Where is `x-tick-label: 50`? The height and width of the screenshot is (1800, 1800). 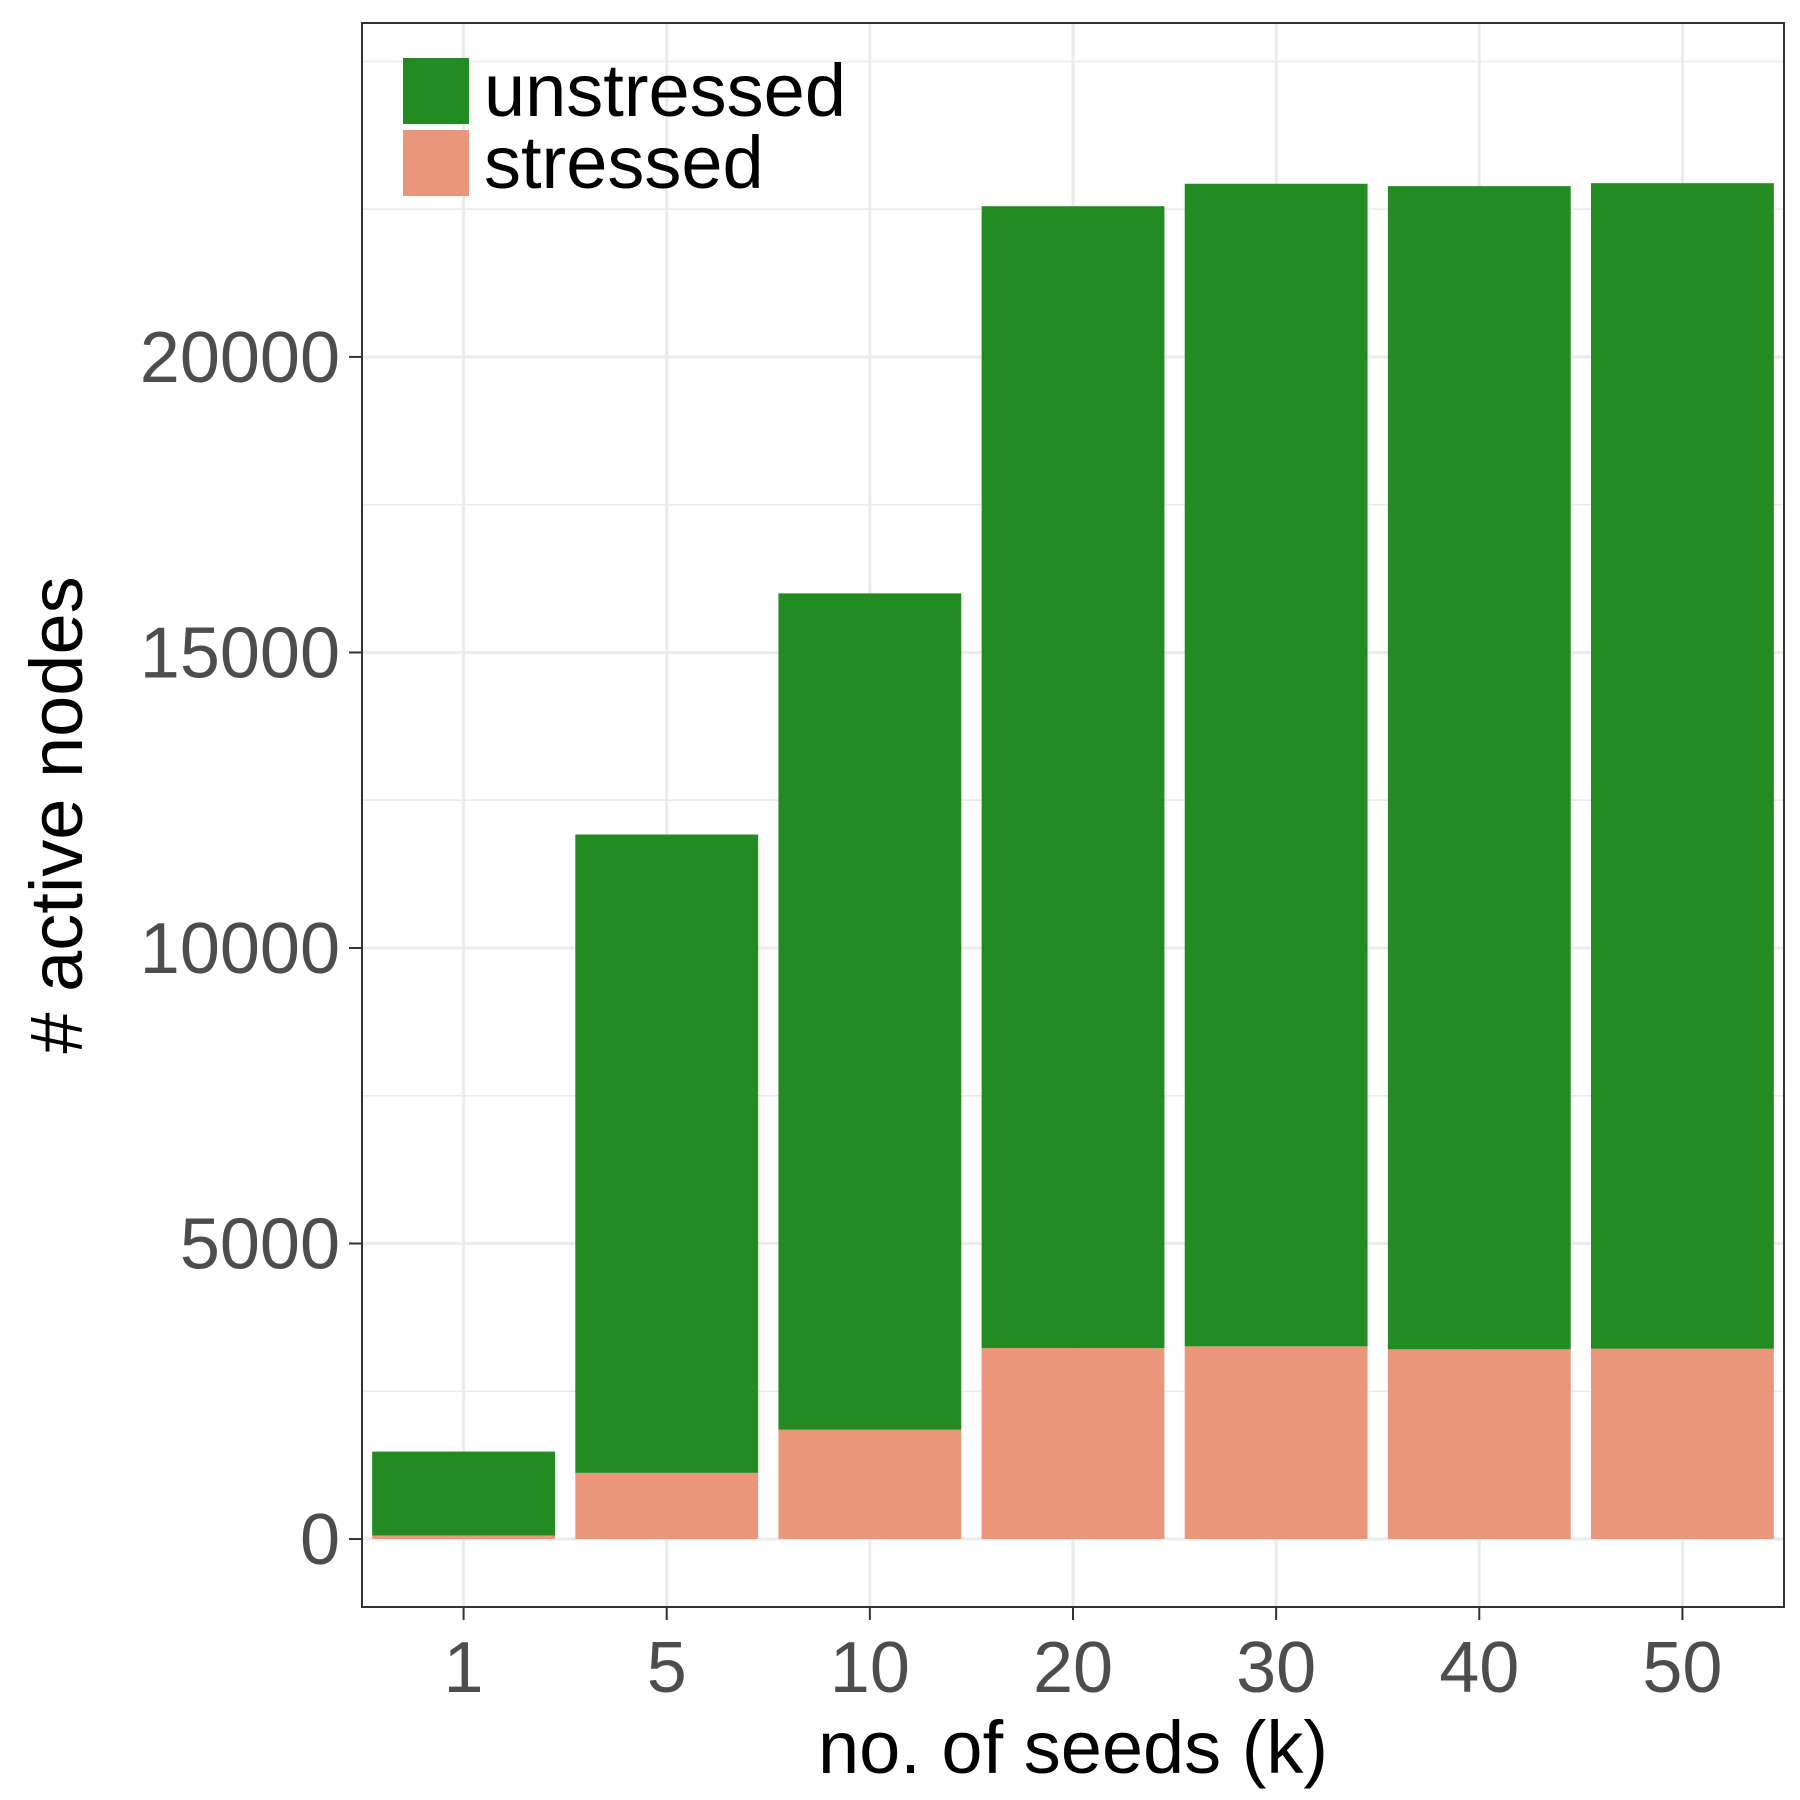
x-tick-label: 50 is located at coordinates (1682, 1668).